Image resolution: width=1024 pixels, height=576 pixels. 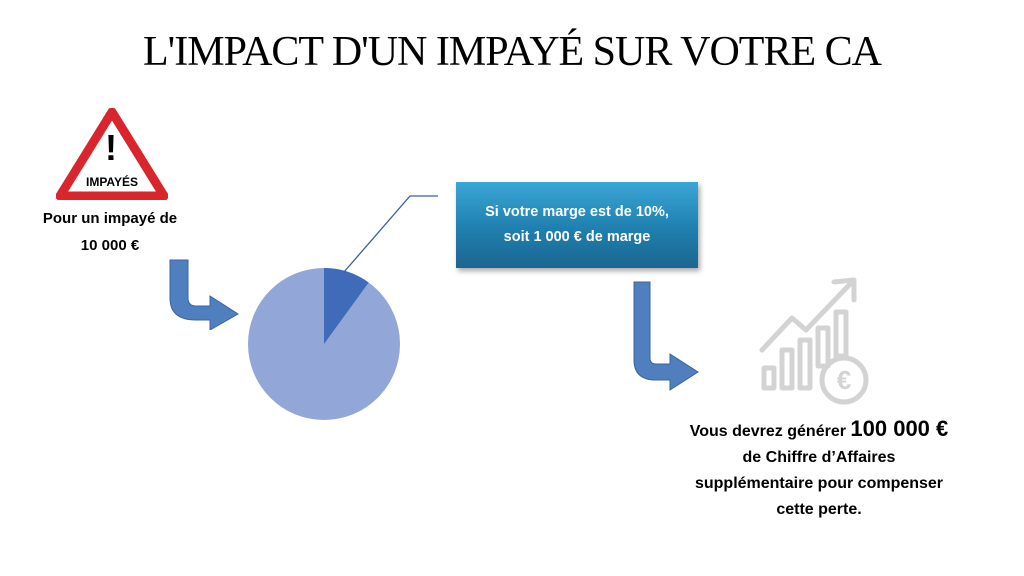 I want to click on result-line1: Vous devrez générer 100 000 €, so click(x=819, y=430).